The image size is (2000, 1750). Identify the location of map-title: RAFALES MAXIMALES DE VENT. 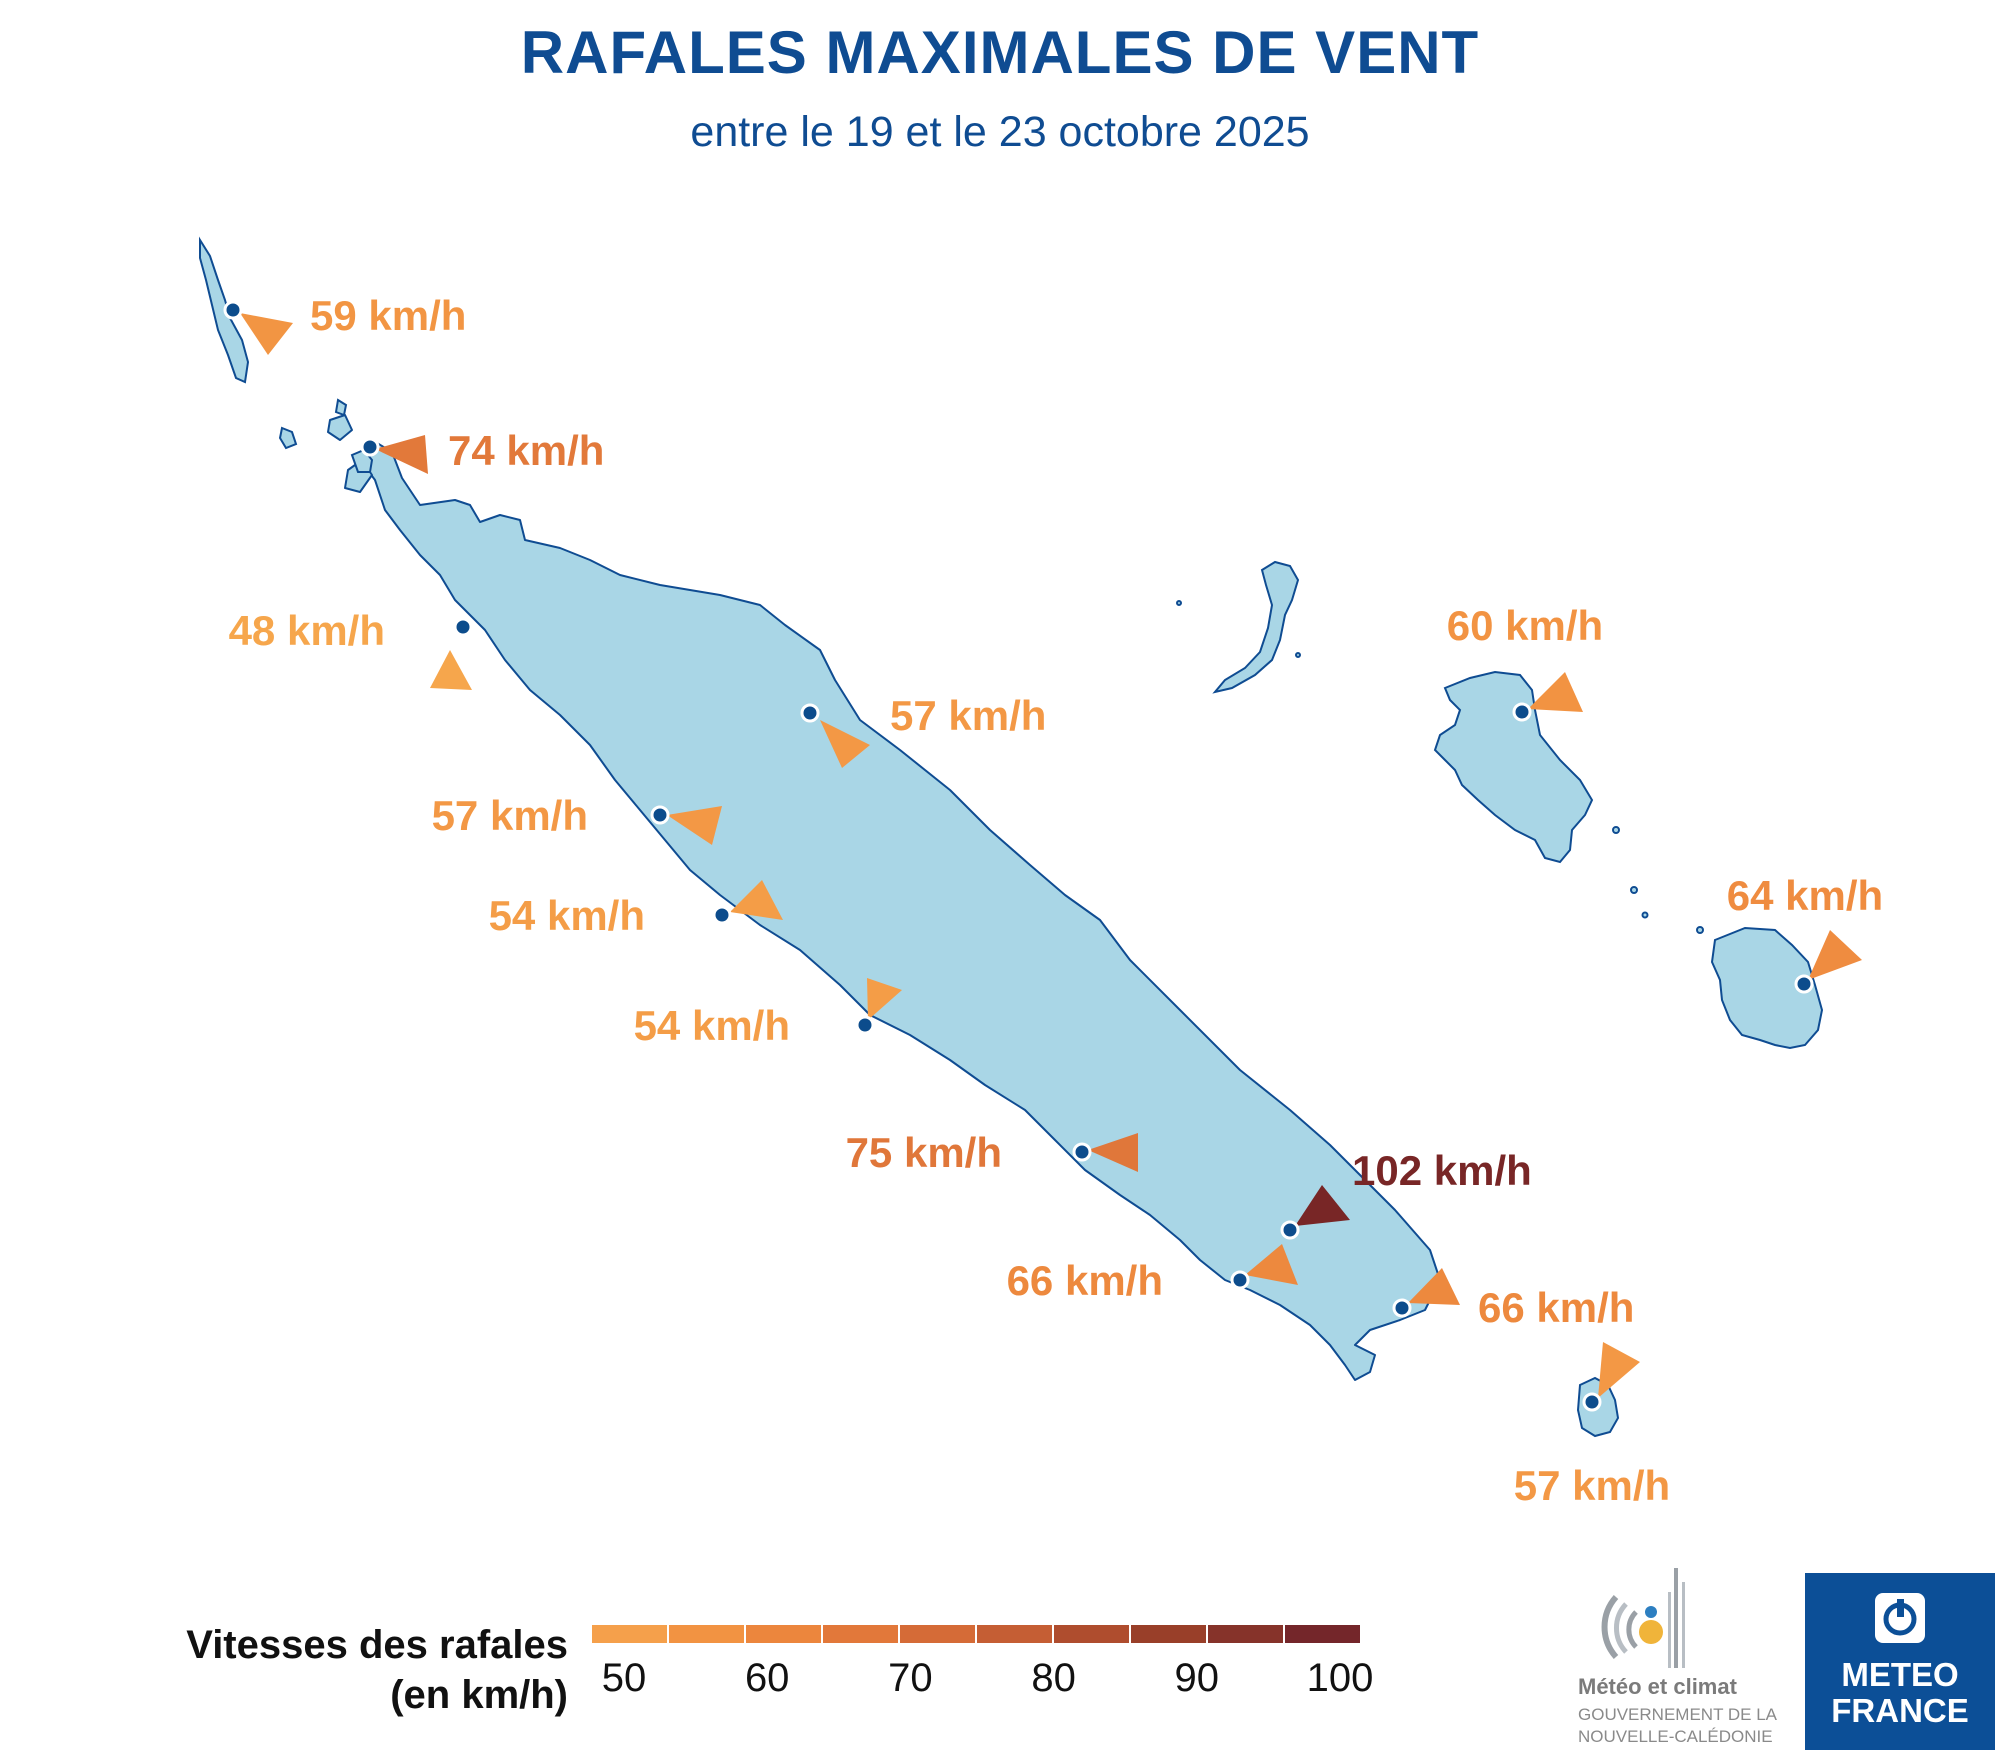
(1000, 52).